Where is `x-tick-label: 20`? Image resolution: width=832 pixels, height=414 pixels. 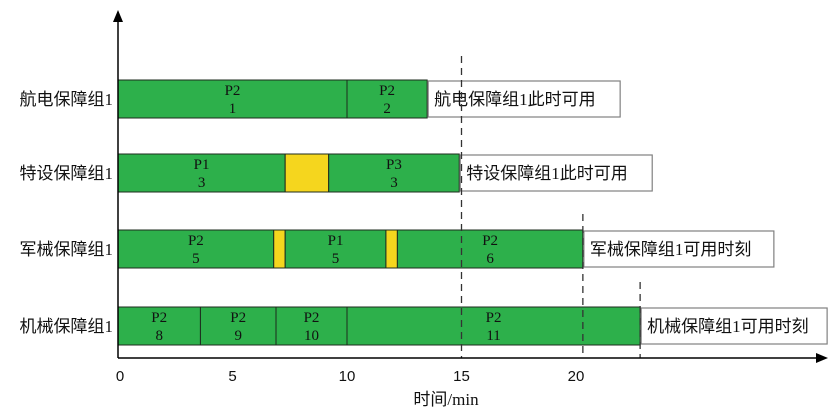 x-tick-label: 20 is located at coordinates (576, 376).